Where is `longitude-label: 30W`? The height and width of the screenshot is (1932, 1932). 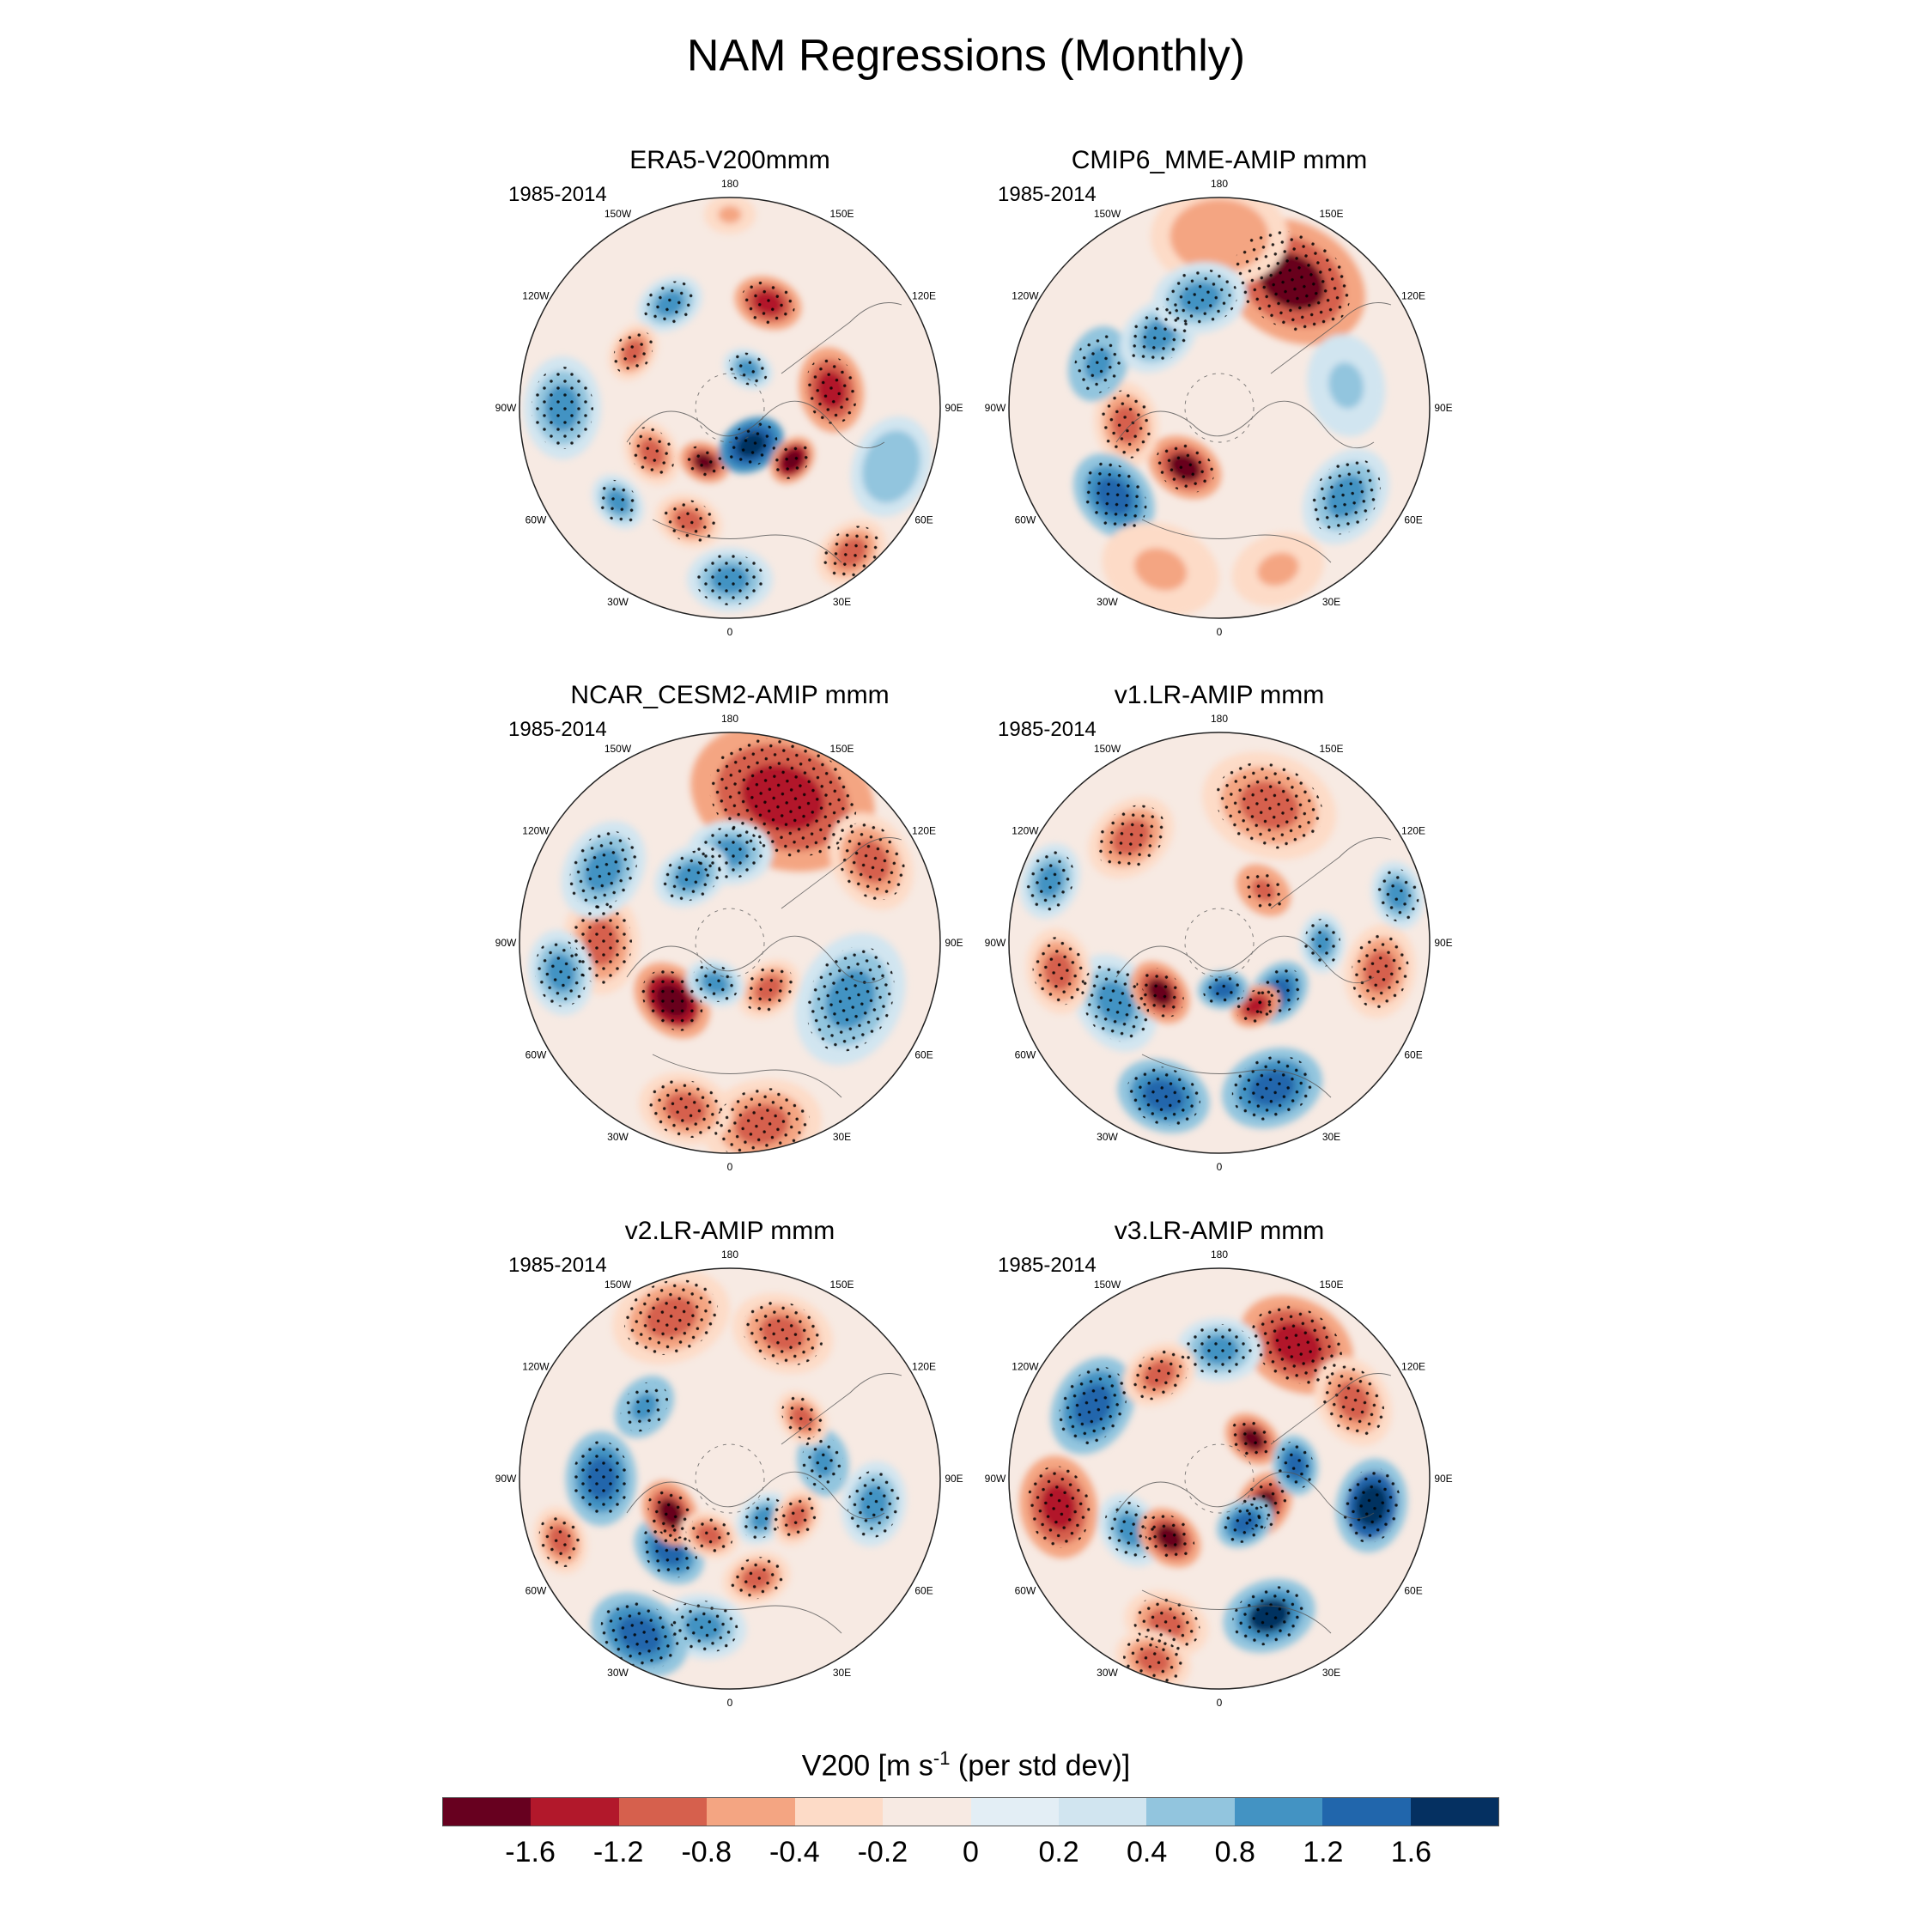
longitude-label: 30W is located at coordinates (618, 602).